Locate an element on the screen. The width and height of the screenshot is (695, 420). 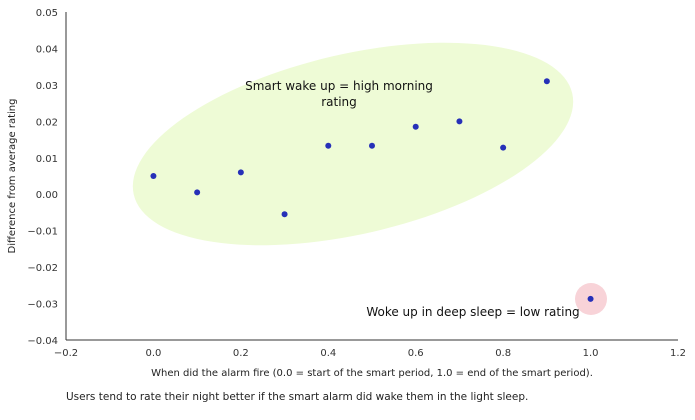
annotation-high-rating-line1: Smart wake up = high morning is located at coordinates (339, 86).